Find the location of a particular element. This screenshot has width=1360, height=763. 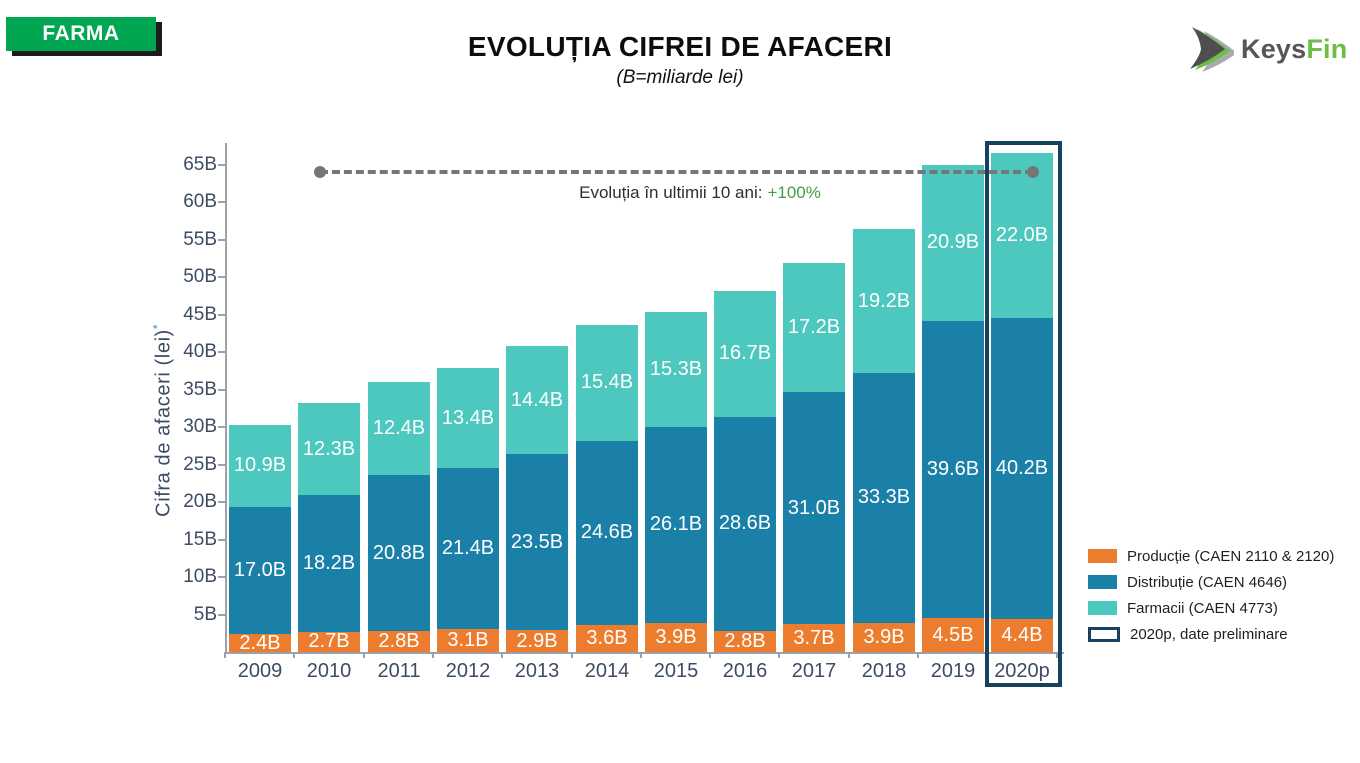

bar-segment: 20.8B is located at coordinates (399, 553).